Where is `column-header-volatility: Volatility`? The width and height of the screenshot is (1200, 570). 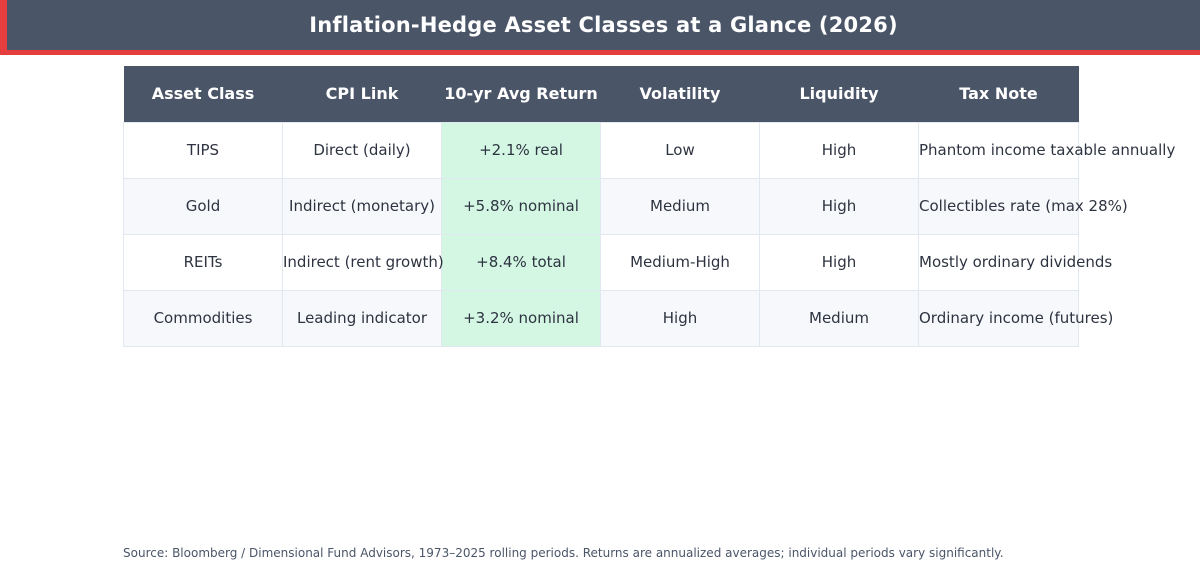
column-header-volatility: Volatility is located at coordinates (680, 94).